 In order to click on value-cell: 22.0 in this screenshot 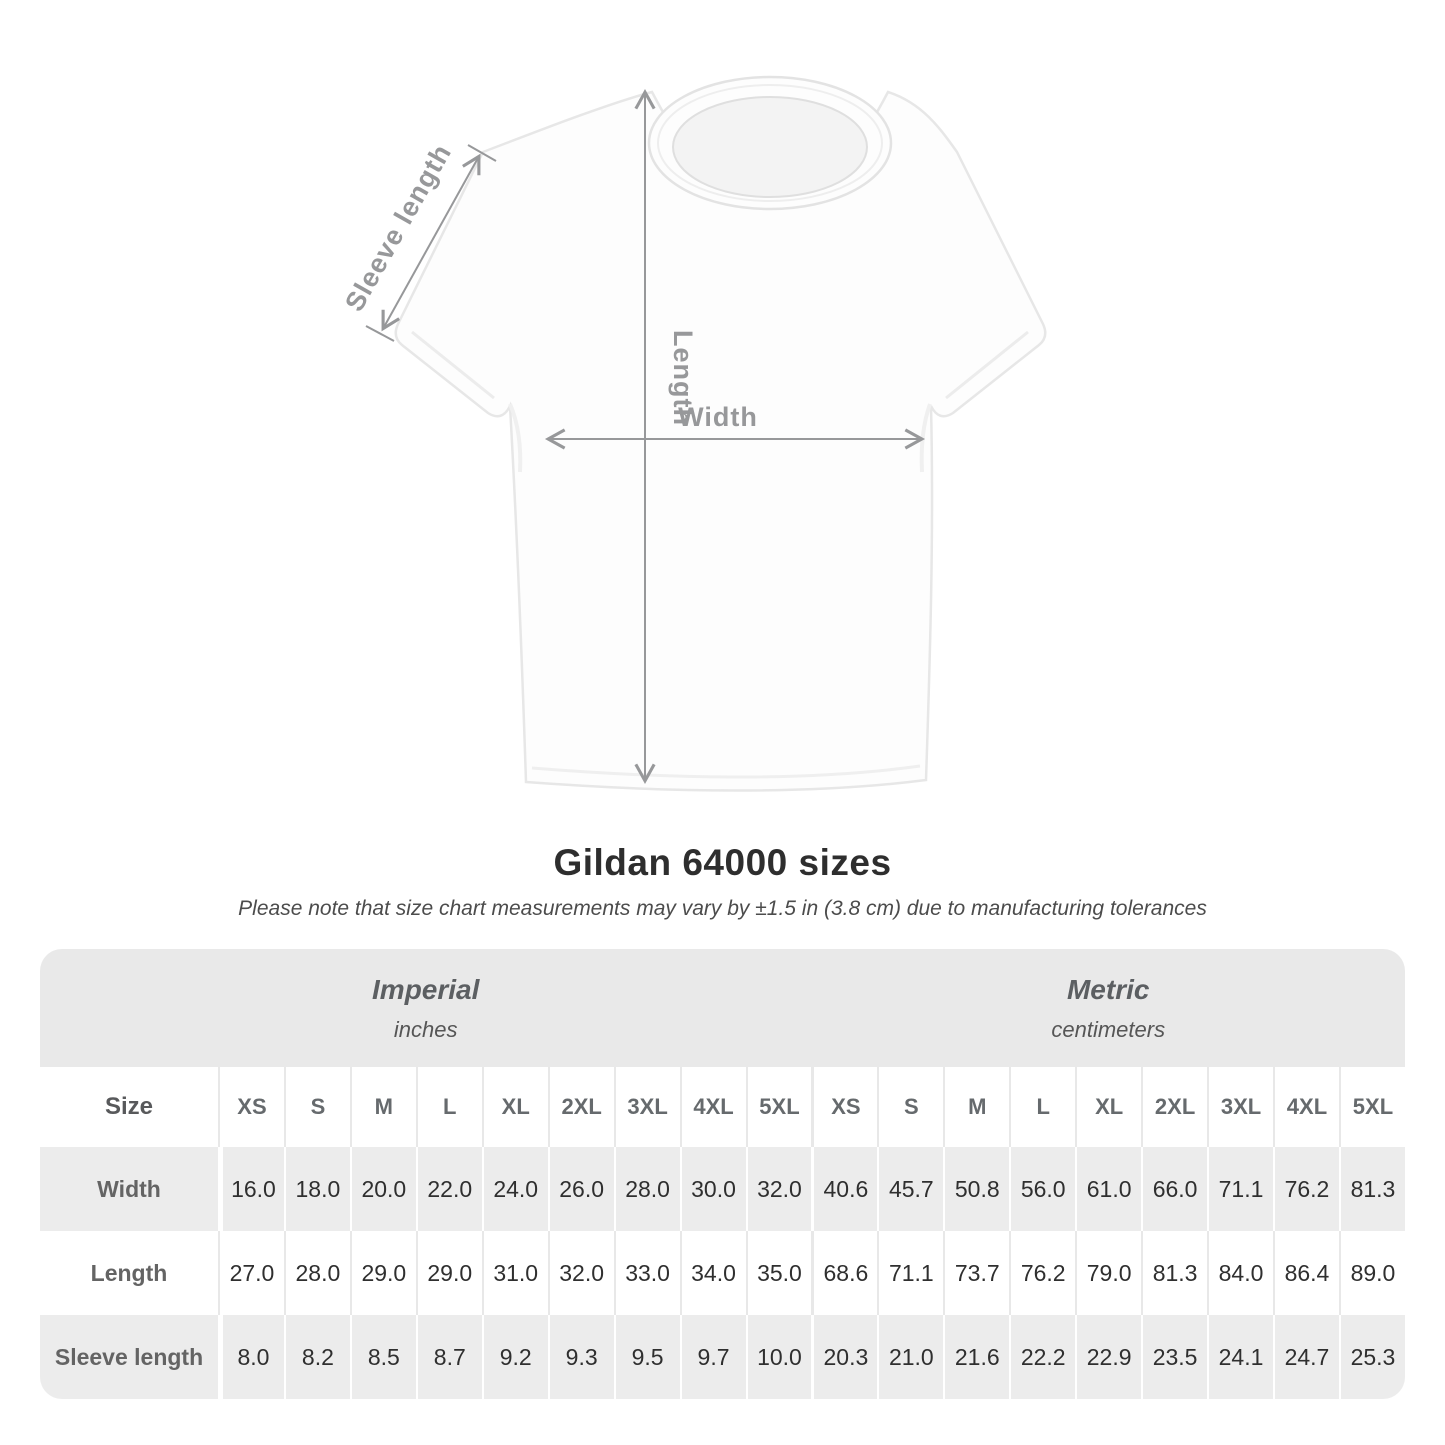, I will do `click(448, 1189)`.